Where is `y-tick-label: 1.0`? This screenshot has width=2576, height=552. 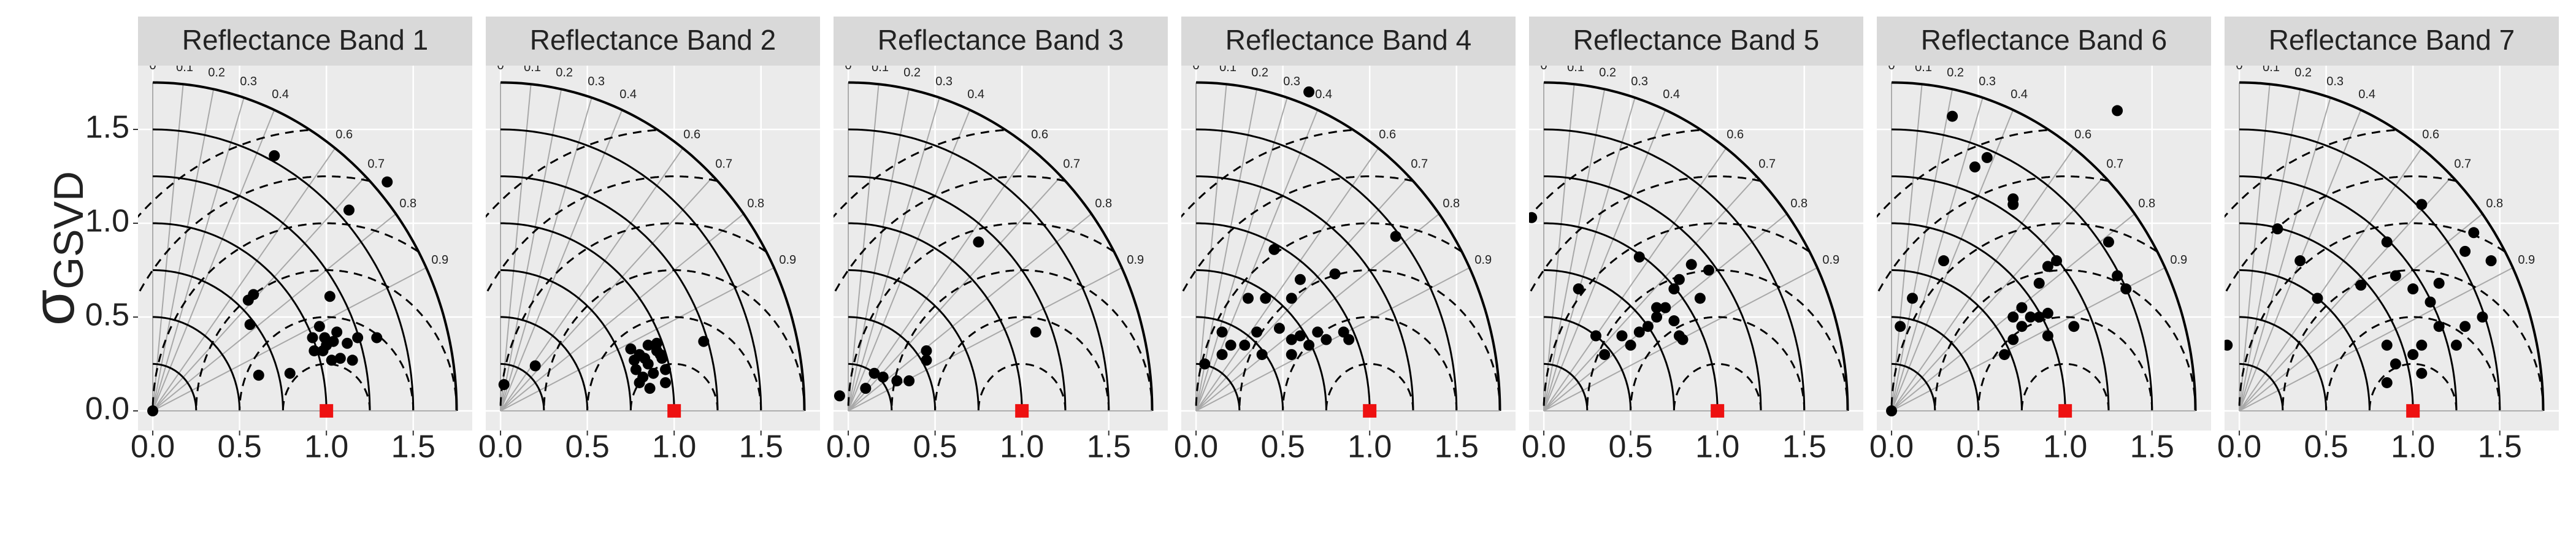 y-tick-label: 1.0 is located at coordinates (107, 221).